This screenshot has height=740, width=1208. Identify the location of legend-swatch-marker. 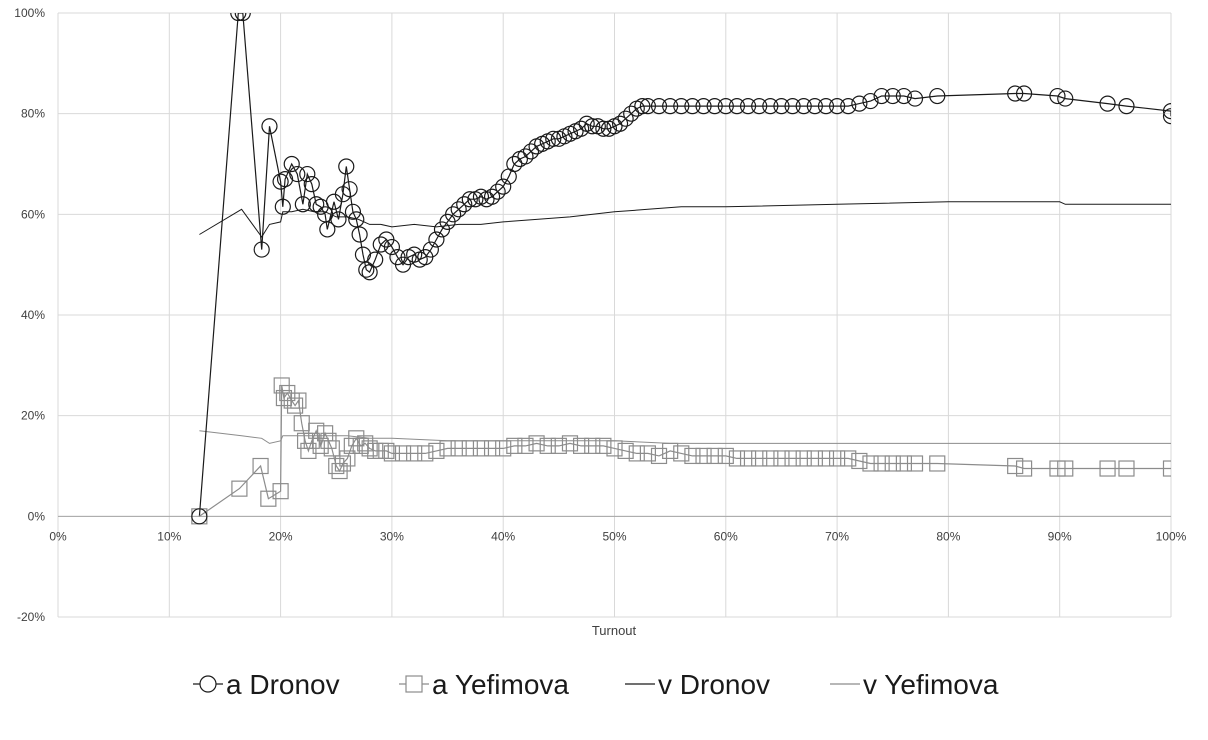
(208, 684).